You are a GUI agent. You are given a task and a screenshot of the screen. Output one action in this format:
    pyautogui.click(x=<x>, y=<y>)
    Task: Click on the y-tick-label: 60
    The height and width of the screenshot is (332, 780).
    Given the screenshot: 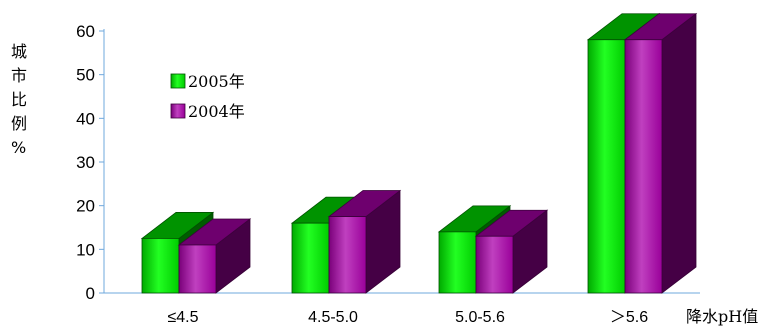 What is the action you would take?
    pyautogui.click(x=85, y=31)
    